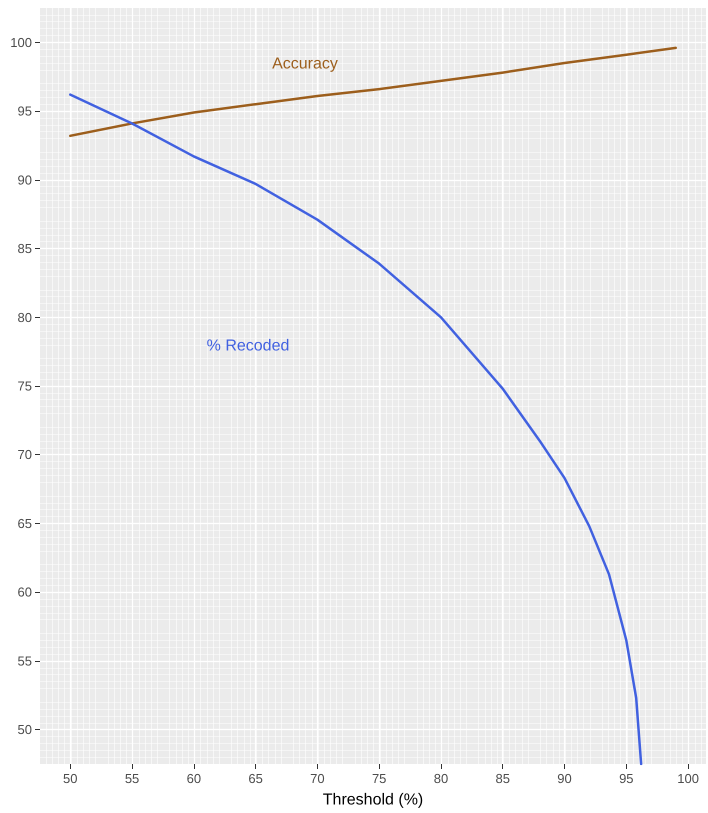 This screenshot has height=813, width=708. What do you see at coordinates (25, 317) in the screenshot?
I see `y-tick-label: 80` at bounding box center [25, 317].